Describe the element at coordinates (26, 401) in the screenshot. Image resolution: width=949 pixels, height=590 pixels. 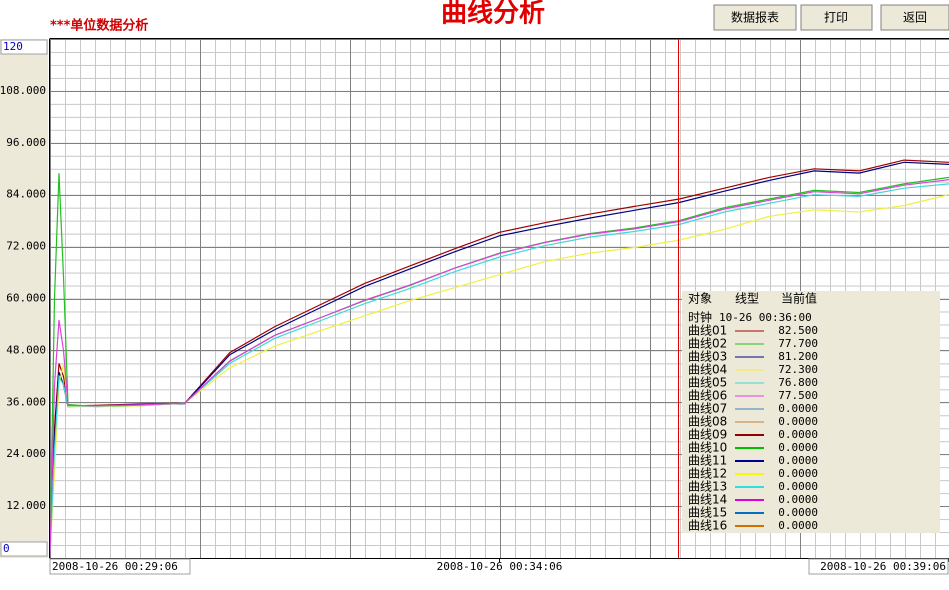
I see `y-tick-label: 36.000` at that location.